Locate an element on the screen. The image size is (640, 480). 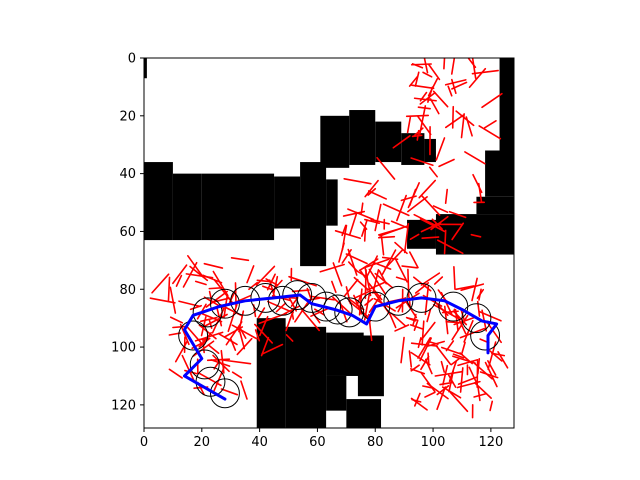
path-layer is located at coordinates (340, 347).